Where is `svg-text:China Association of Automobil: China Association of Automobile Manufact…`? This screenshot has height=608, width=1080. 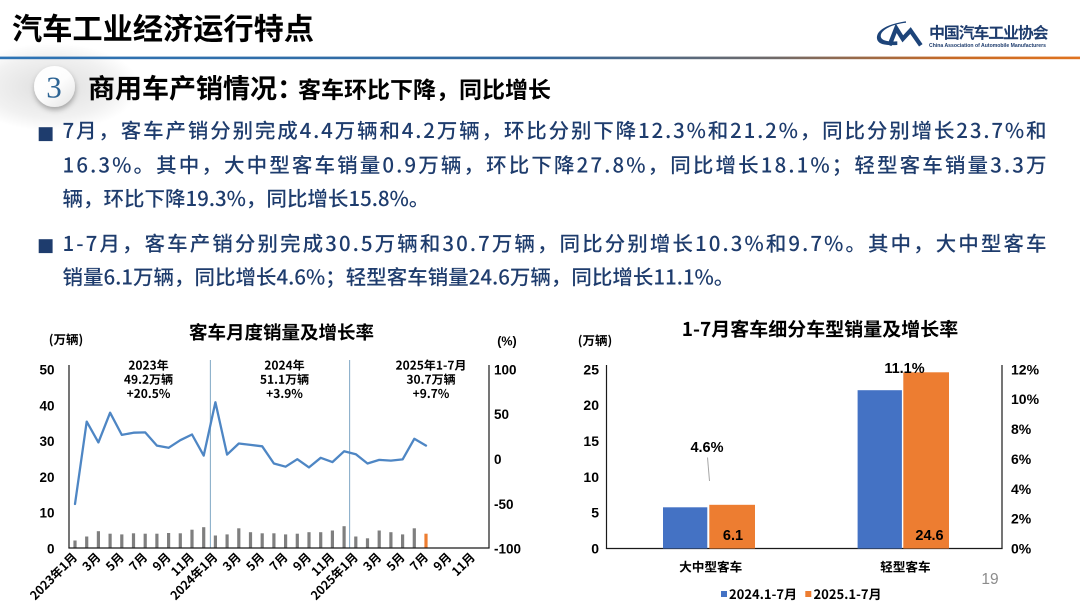
svg-text:China Association of Automobil: China Association of Automobile Manufact… is located at coordinates (987, 46).